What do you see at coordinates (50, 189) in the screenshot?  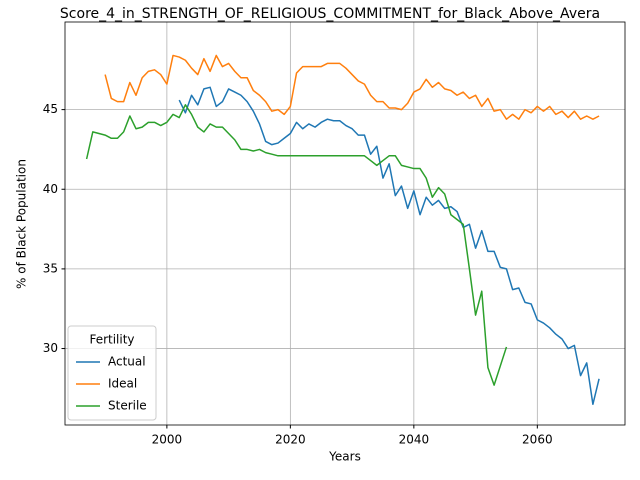 I see `y-tick-label: 40` at bounding box center [50, 189].